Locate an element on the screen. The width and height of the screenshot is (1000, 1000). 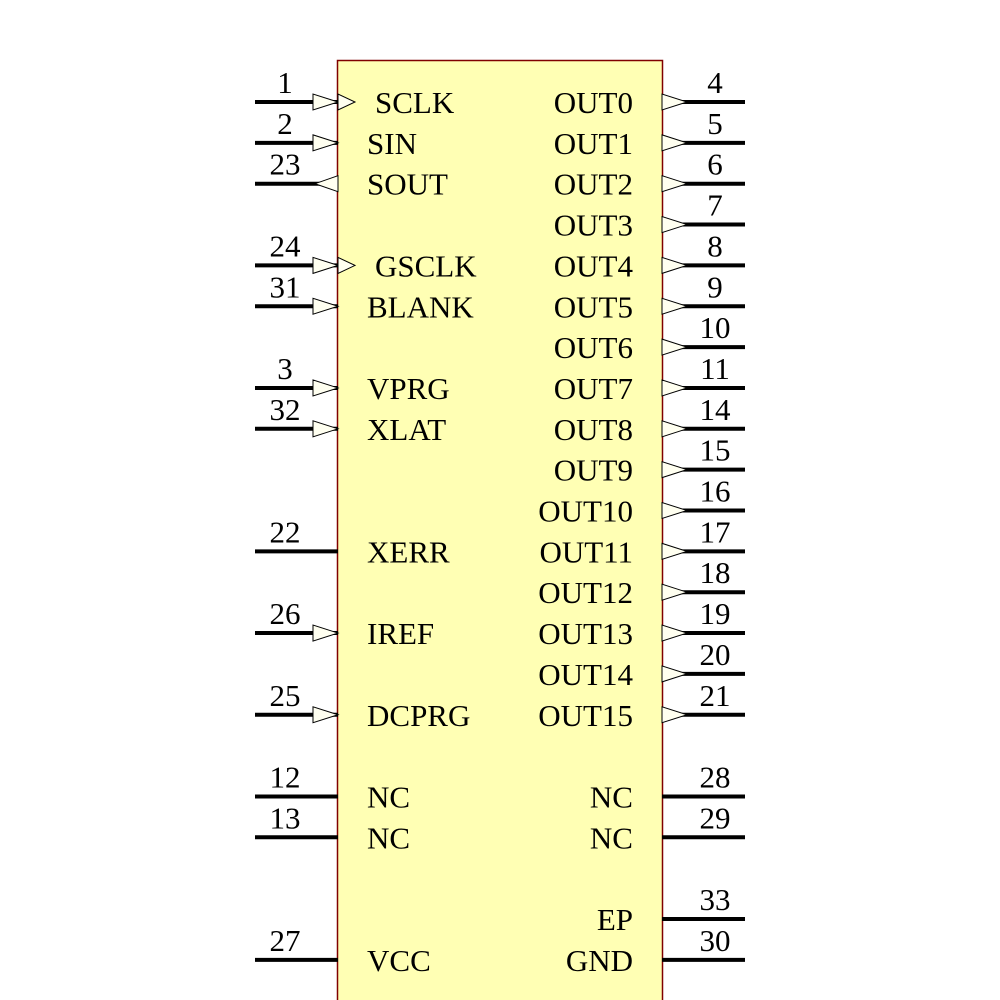
pin-32: 32 XLAT is located at coordinates (350, 419).